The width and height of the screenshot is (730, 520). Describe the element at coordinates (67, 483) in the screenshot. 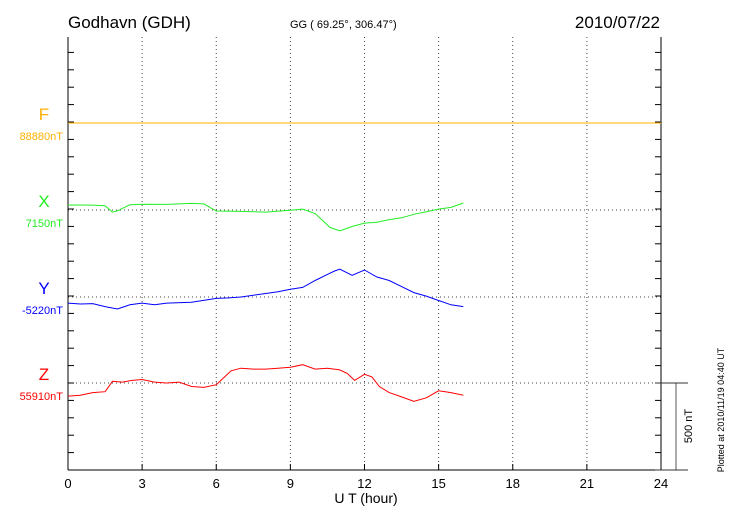

I see `x-tick-label: 0` at that location.